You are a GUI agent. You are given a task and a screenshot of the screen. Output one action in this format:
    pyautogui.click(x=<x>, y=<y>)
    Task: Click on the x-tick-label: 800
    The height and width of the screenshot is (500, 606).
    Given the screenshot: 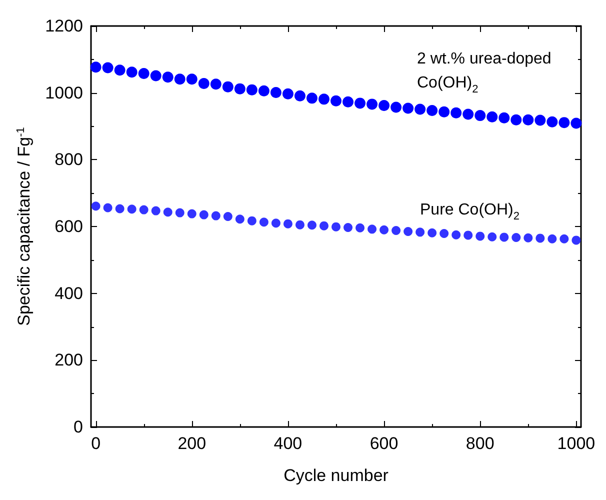 What is the action you would take?
    pyautogui.click(x=480, y=443)
    